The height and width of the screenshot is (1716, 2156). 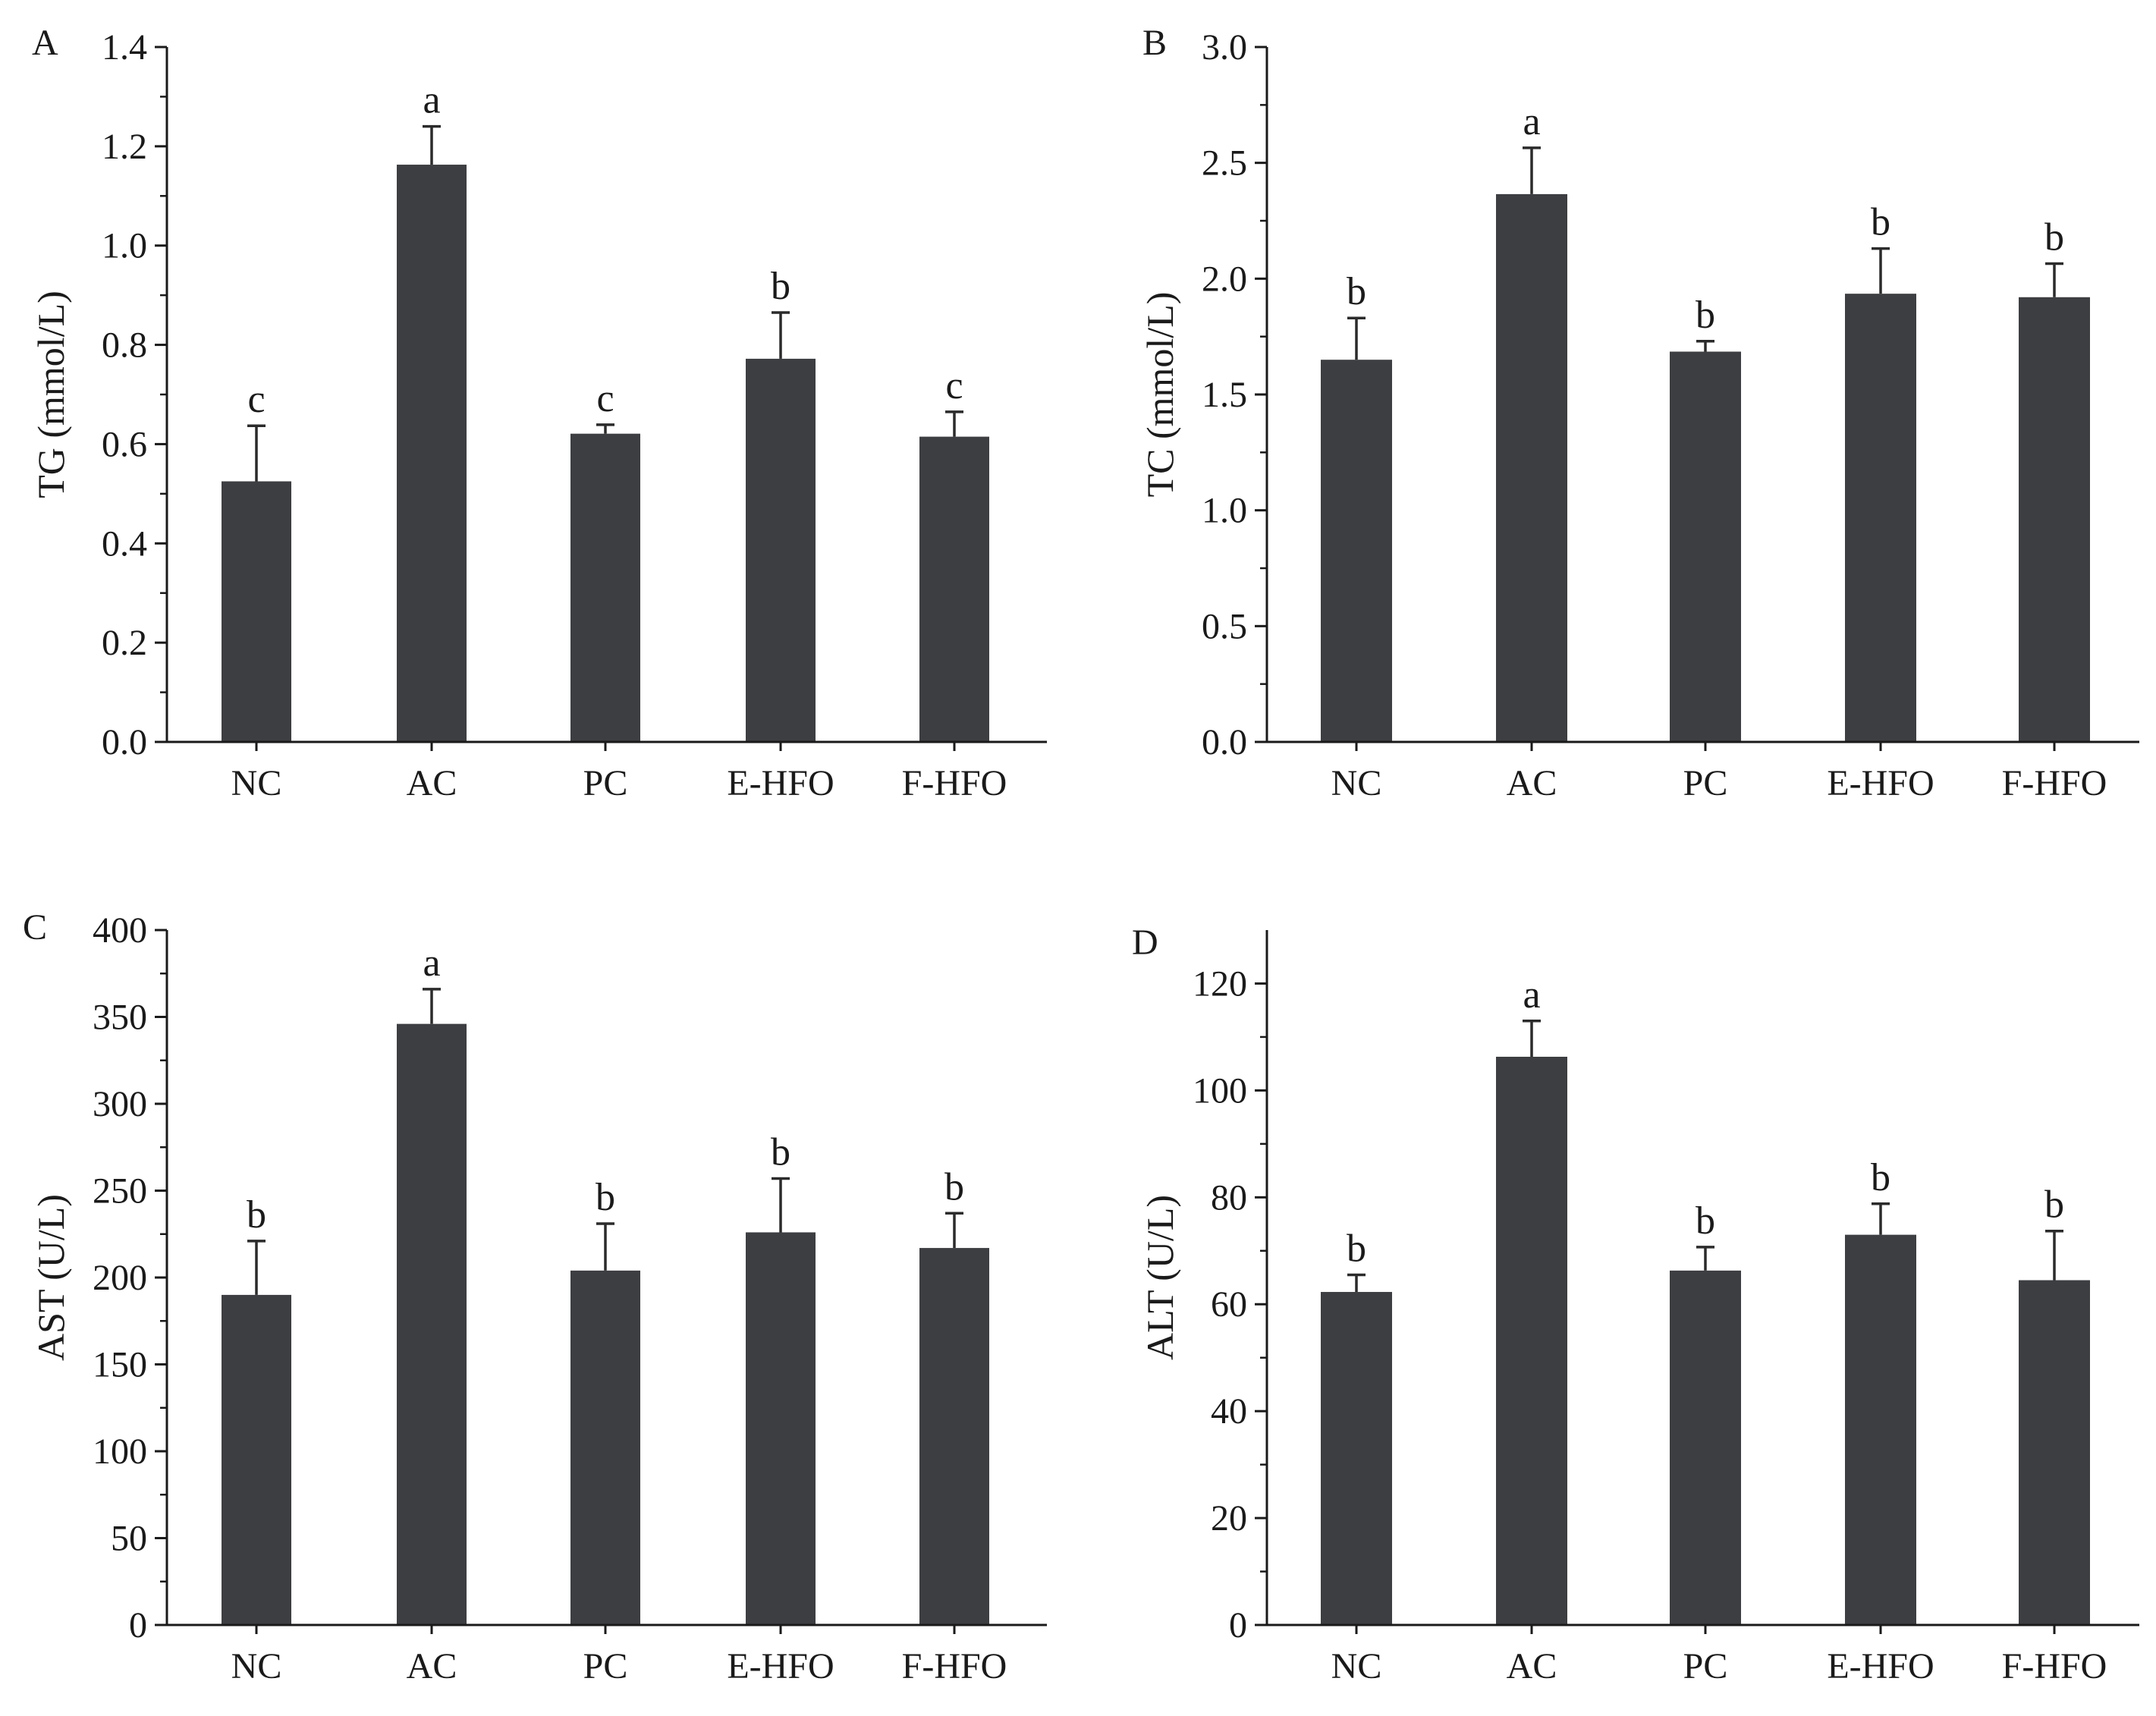 I want to click on x-tick-label-alt-f-hfo: F-HFO, so click(x=2054, y=1666).